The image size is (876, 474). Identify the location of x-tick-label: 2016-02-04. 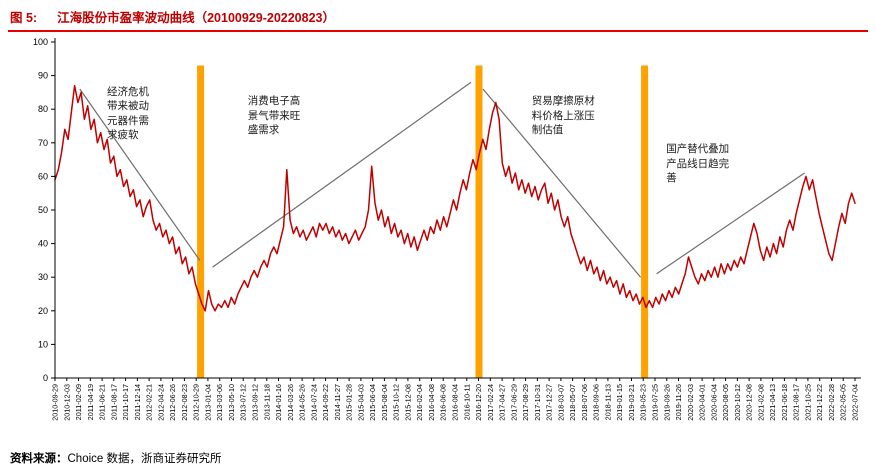
(419, 402).